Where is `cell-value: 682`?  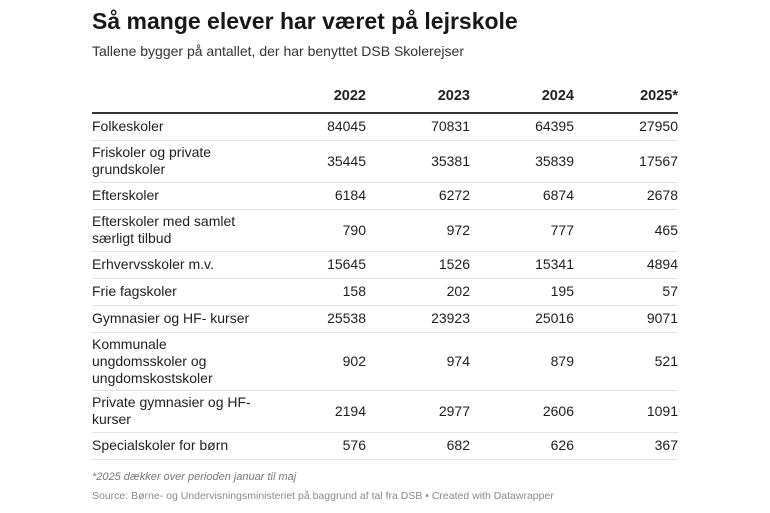
cell-value: 682 is located at coordinates (418, 446).